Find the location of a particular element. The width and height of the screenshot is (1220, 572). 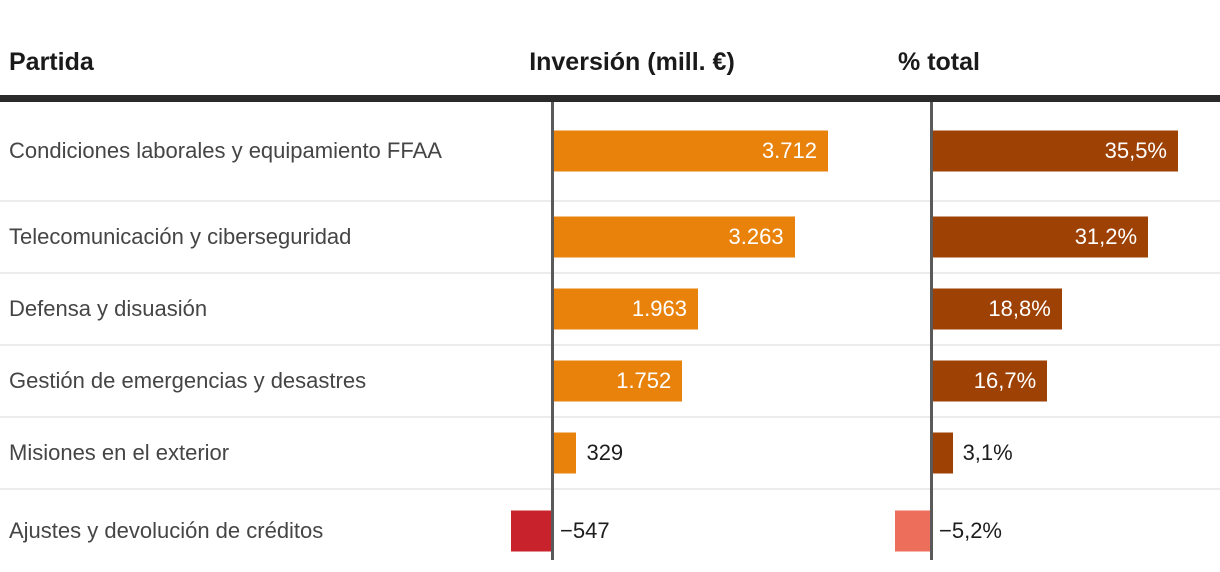

percent-value: −5,2% is located at coordinates (970, 530).